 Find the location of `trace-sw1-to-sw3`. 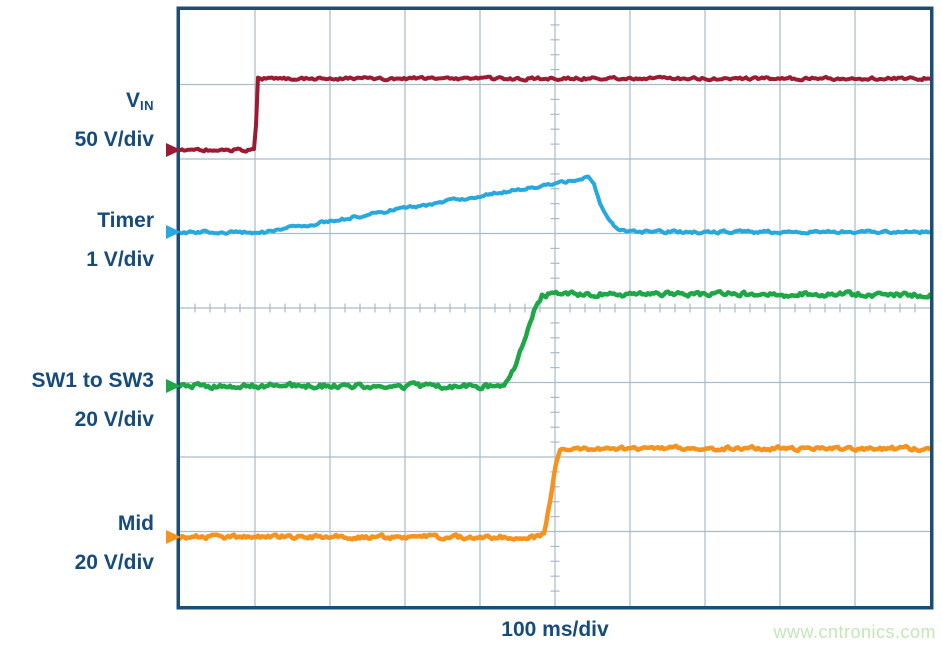

trace-sw1-to-sw3 is located at coordinates (548, 341).